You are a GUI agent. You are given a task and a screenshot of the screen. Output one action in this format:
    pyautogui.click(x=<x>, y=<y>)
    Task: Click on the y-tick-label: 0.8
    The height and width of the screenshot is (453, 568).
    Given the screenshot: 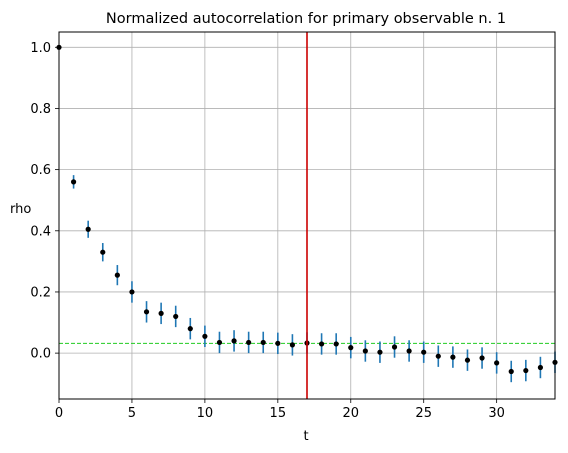 What is the action you would take?
    pyautogui.click(x=40, y=109)
    